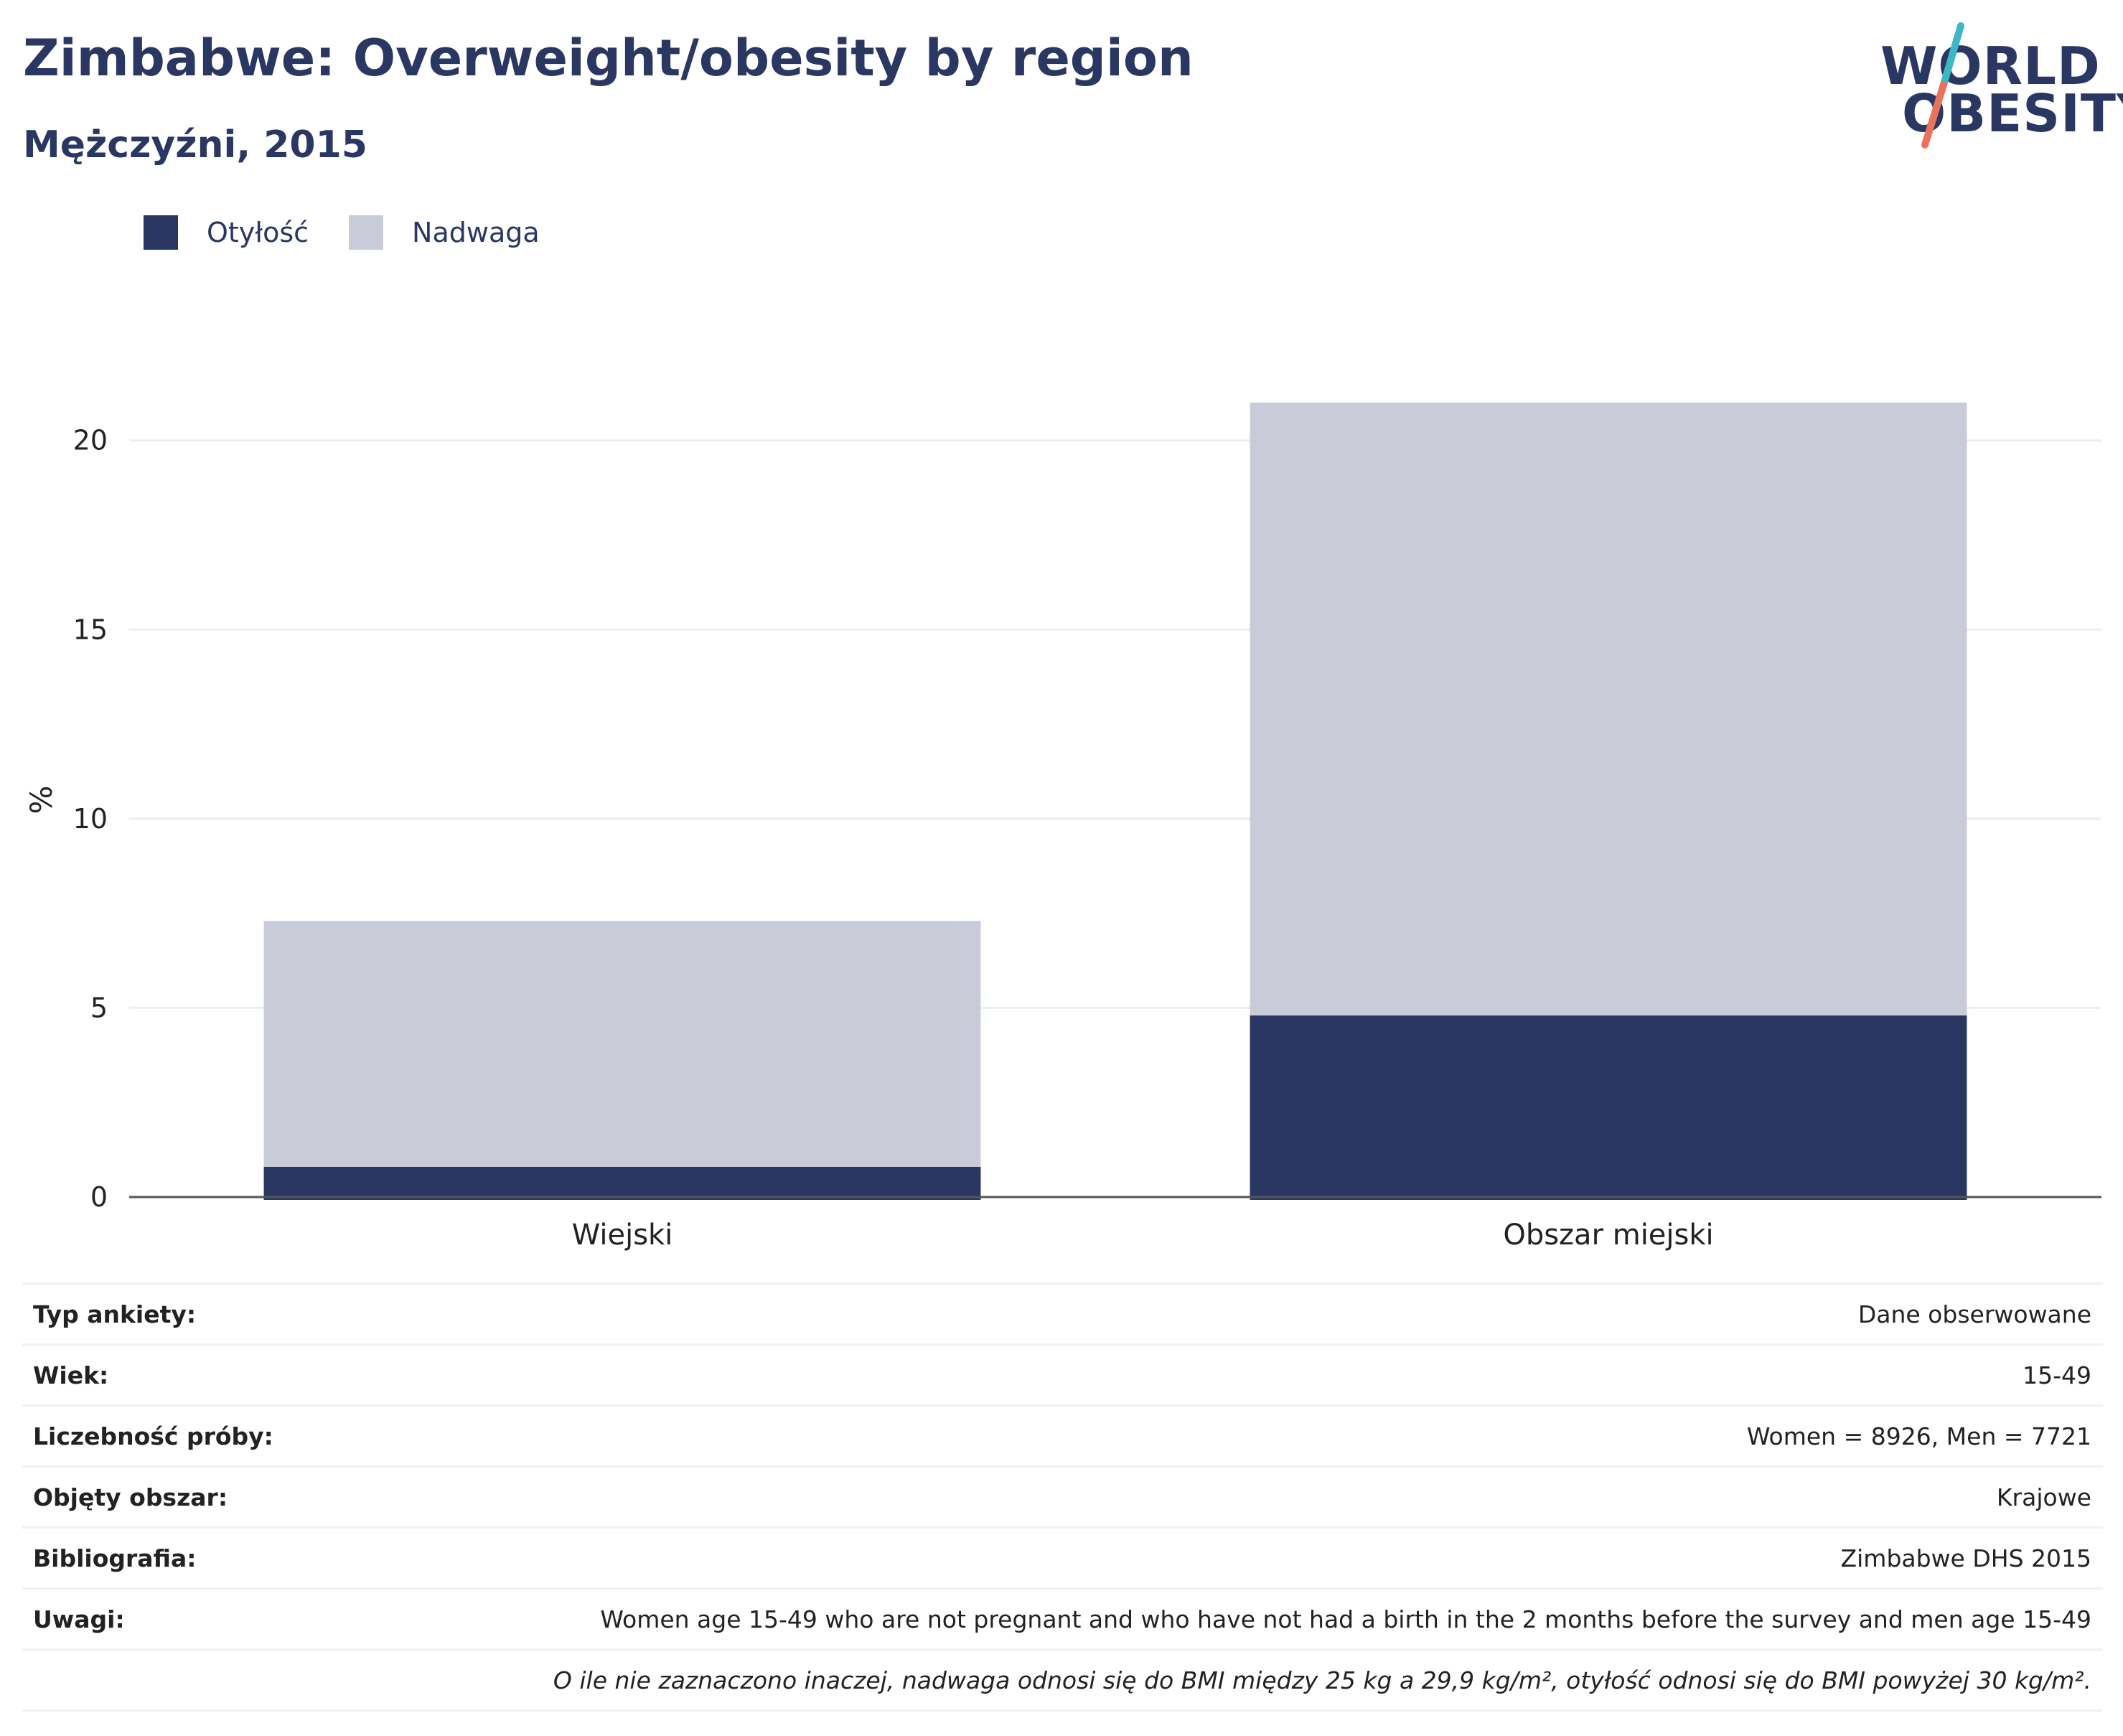 The height and width of the screenshot is (1736, 2123). What do you see at coordinates (258, 232) in the screenshot?
I see `legend-label-obesity: Otyłość` at bounding box center [258, 232].